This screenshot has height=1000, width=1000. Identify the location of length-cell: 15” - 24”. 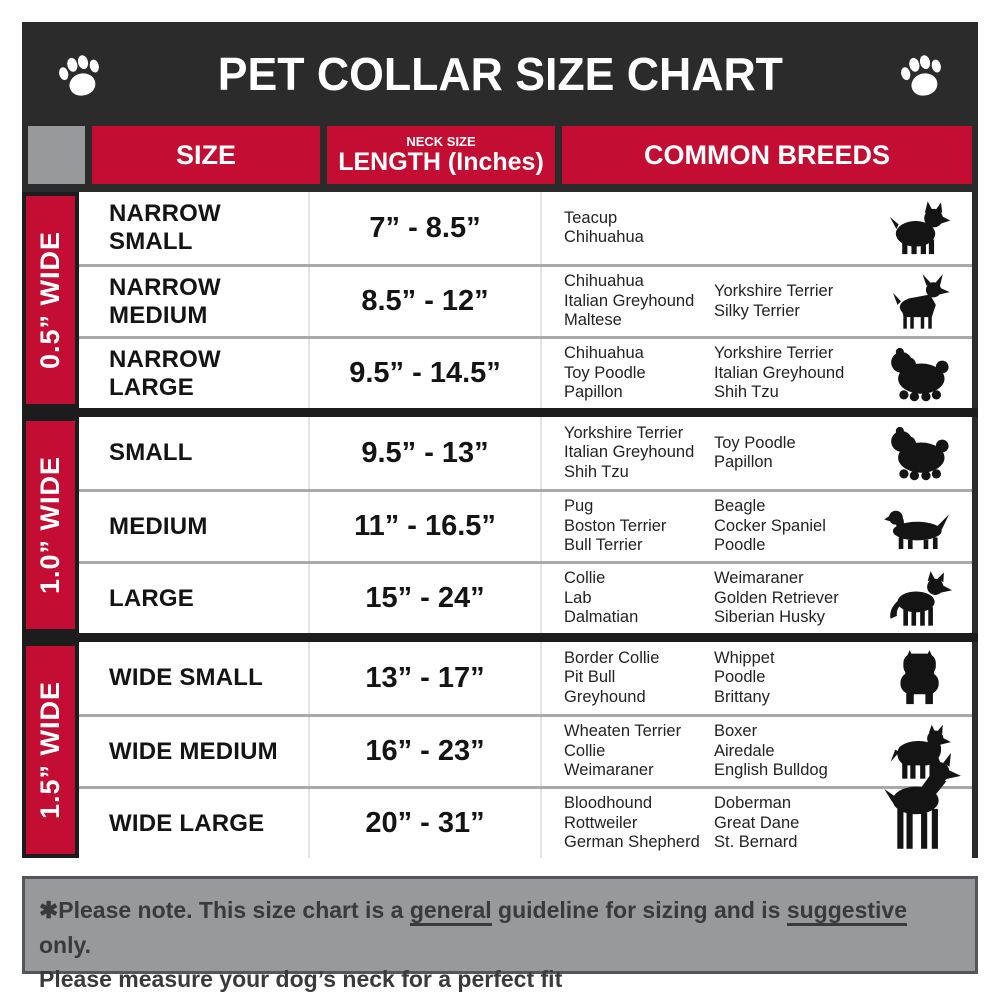
(424, 598).